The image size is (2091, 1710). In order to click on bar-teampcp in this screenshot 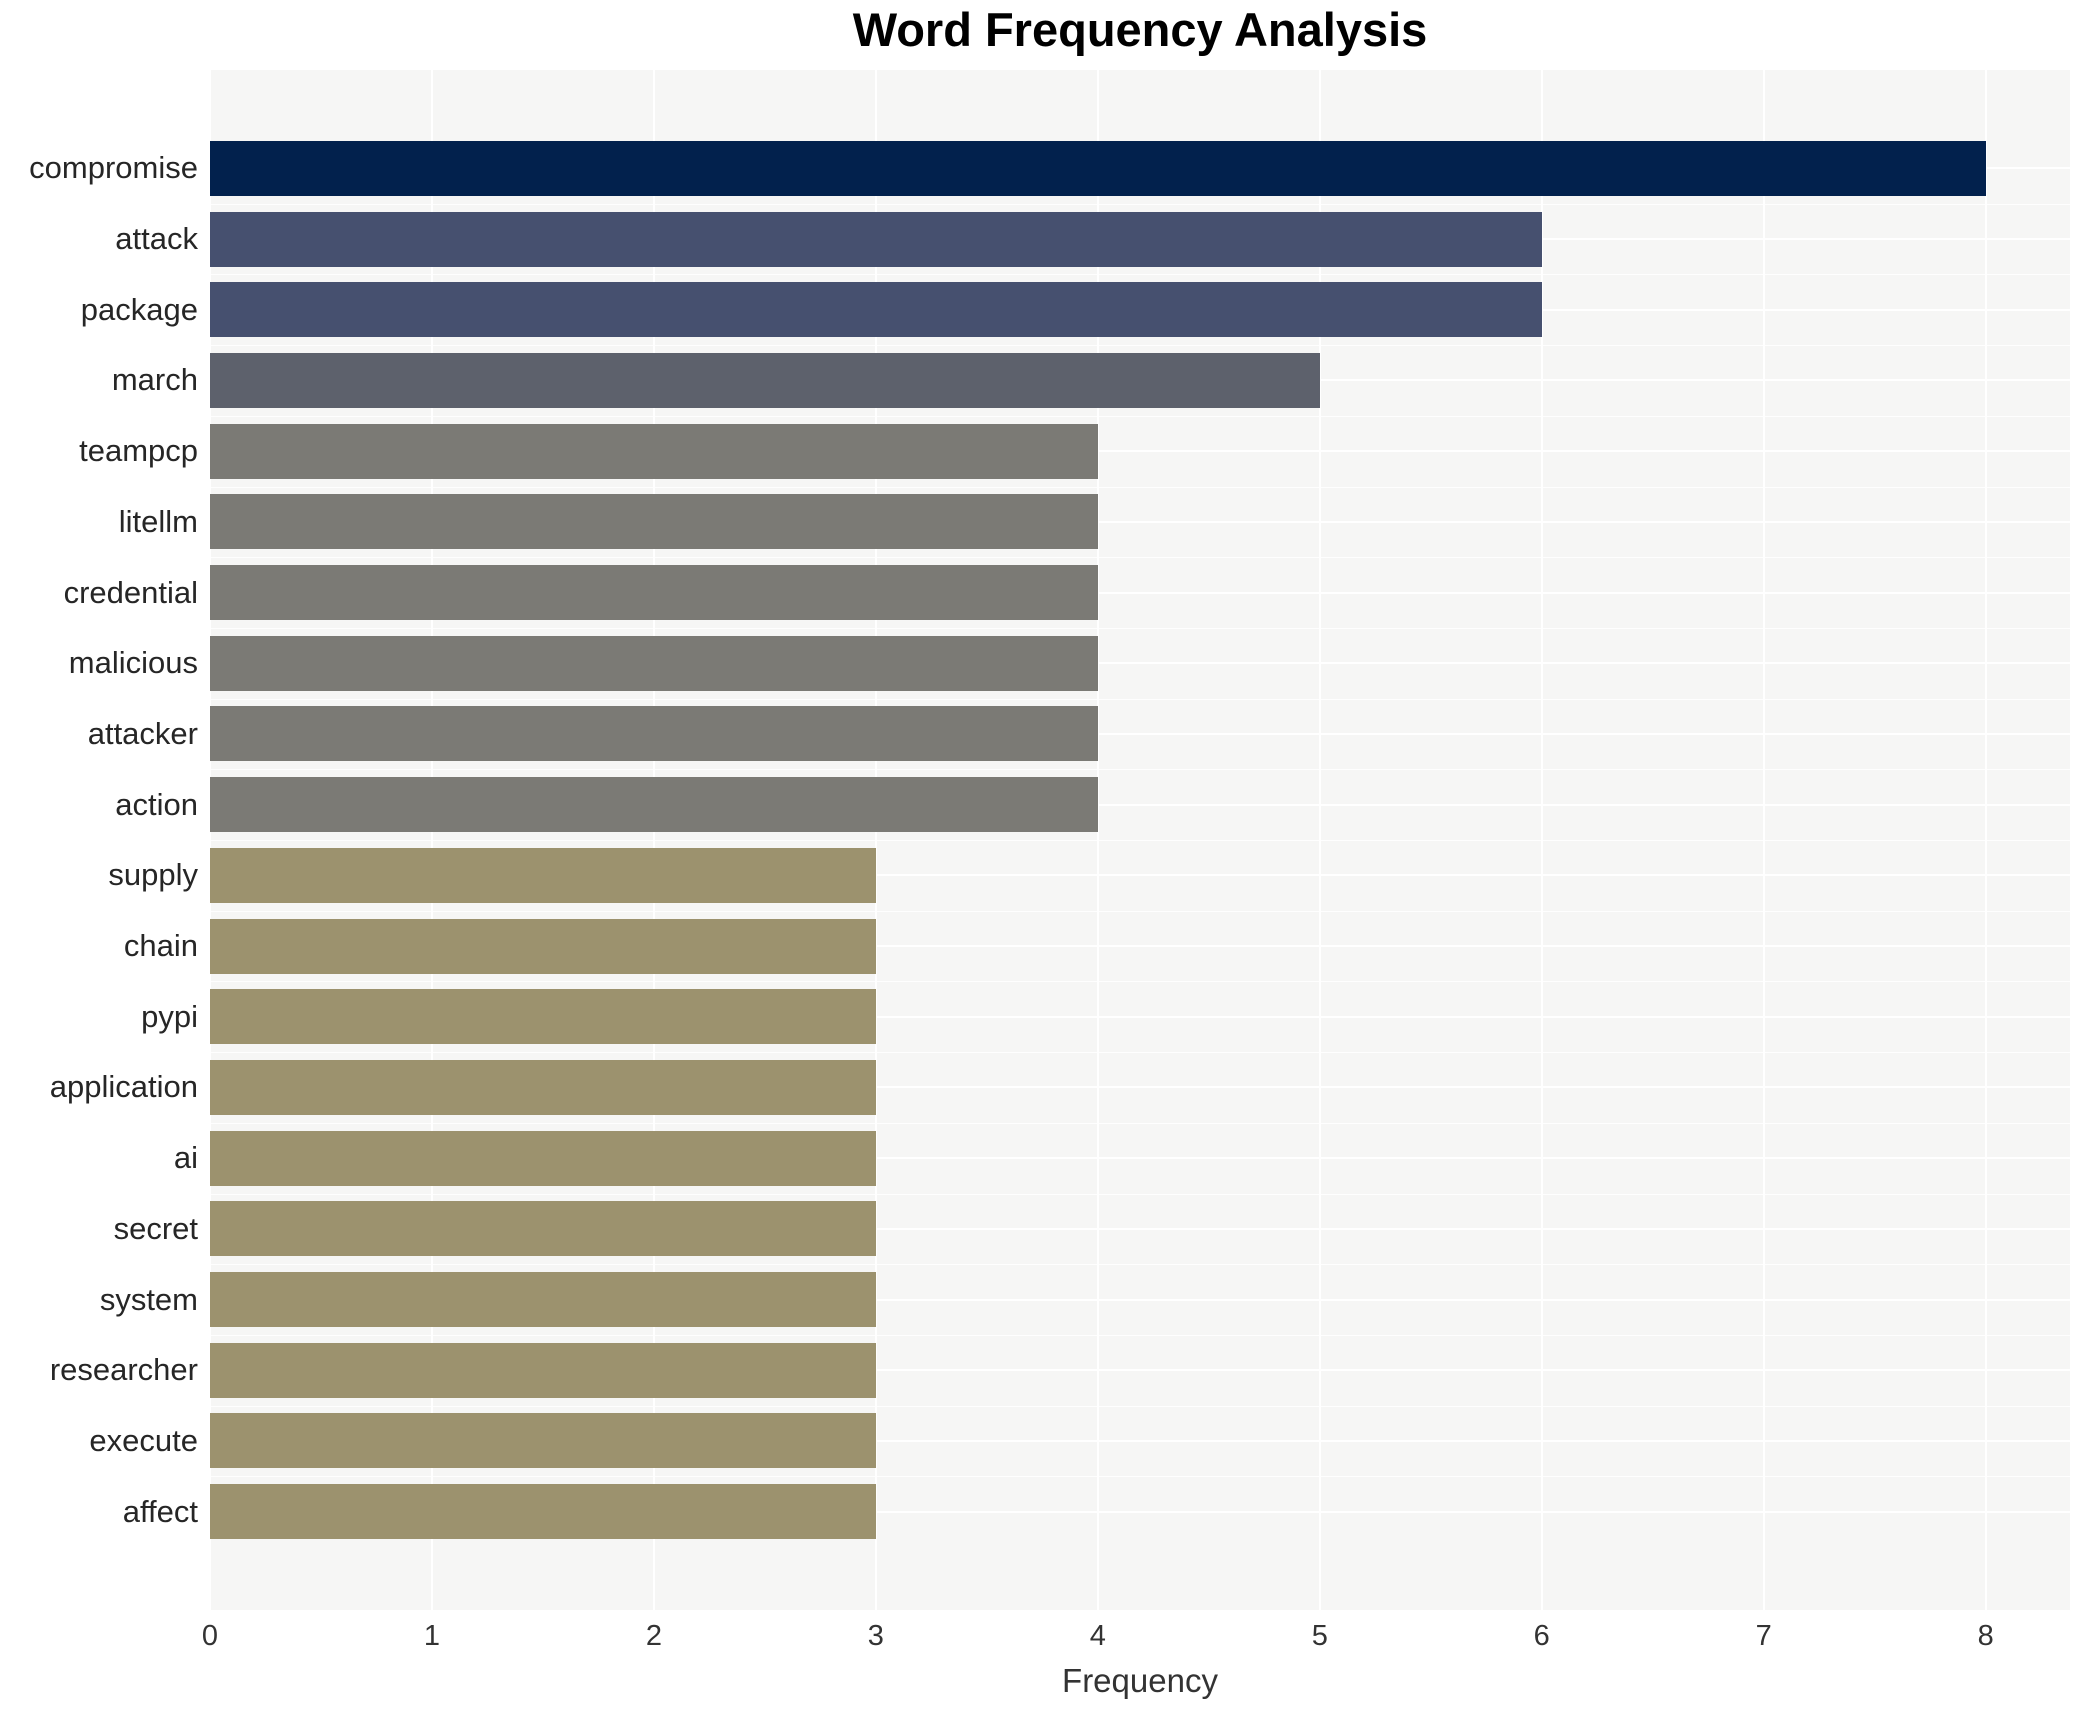, I will do `click(654, 451)`.